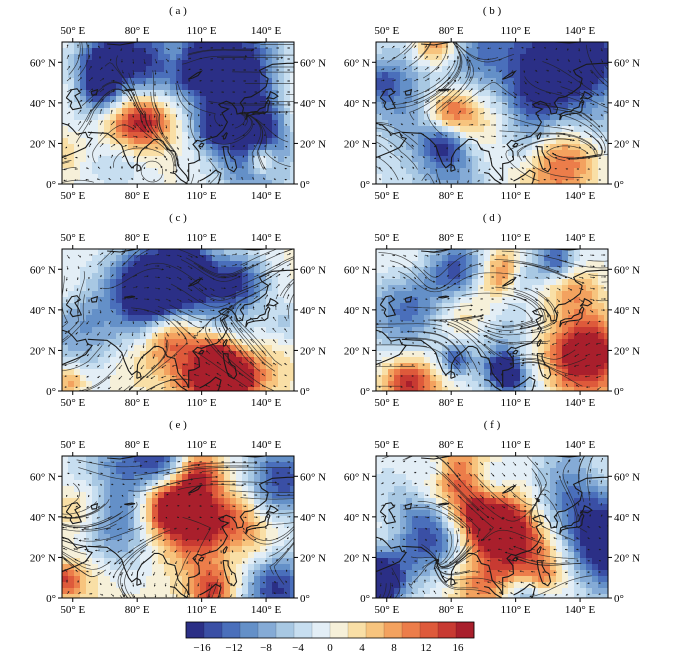 The image size is (700, 665). Describe the element at coordinates (266, 648) in the screenshot. I see `colorbar-tick-label: −8` at that location.